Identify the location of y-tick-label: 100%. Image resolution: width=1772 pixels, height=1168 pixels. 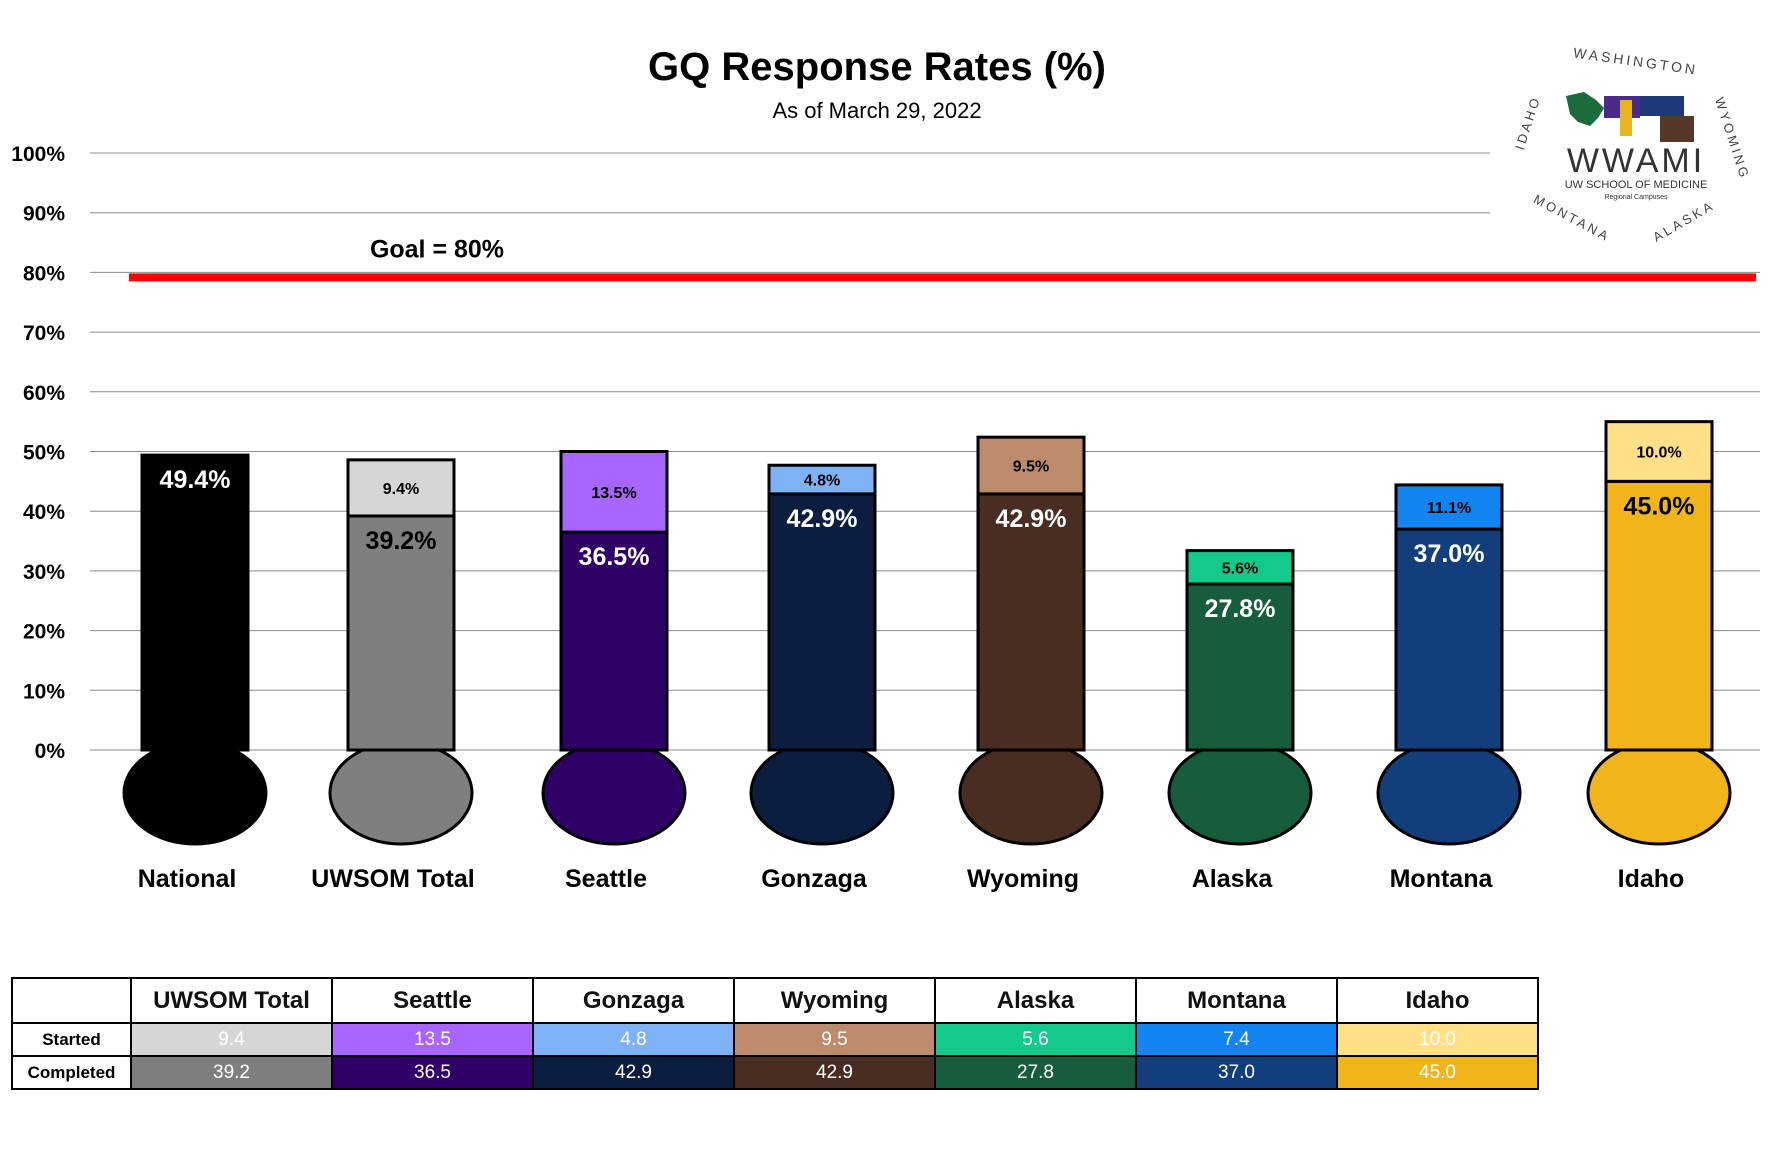
(38, 154).